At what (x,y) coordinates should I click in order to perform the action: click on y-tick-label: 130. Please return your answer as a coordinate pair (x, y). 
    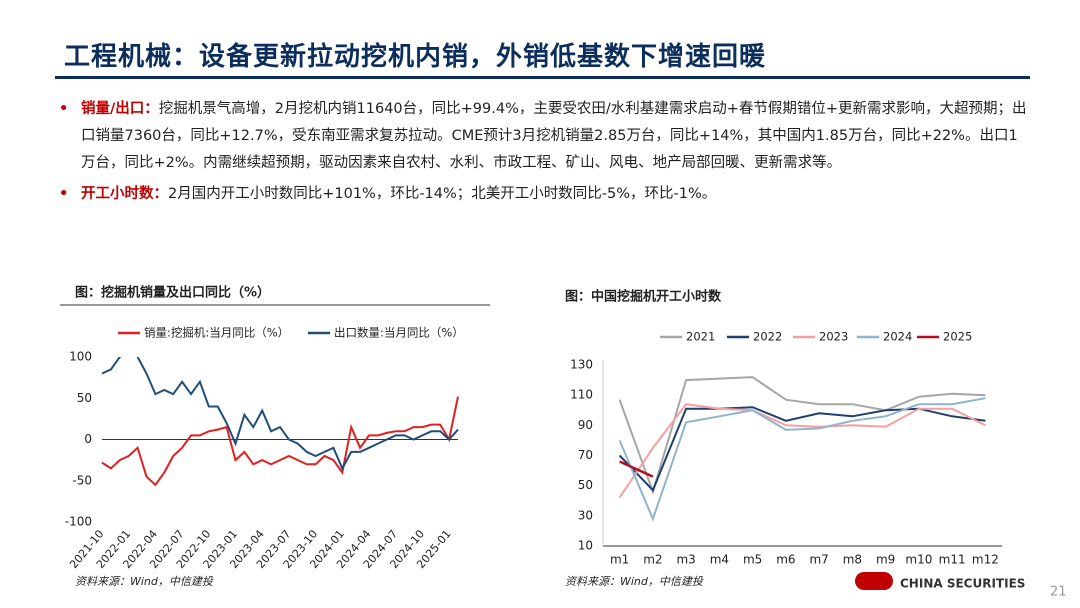
    Looking at the image, I should click on (581, 365).